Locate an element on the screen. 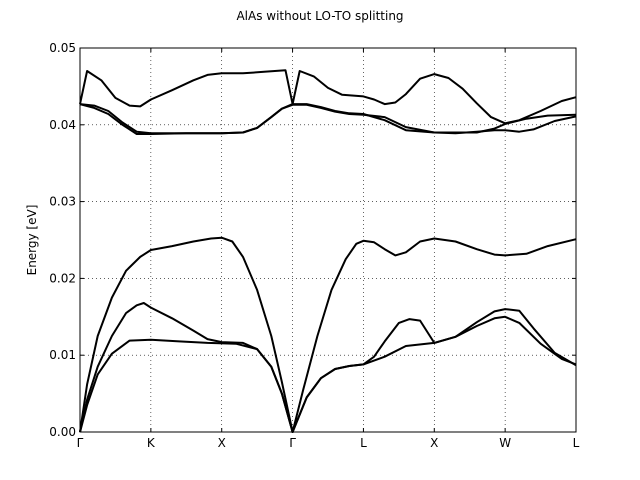  y-tick-label: 0.03 is located at coordinates (62, 202).